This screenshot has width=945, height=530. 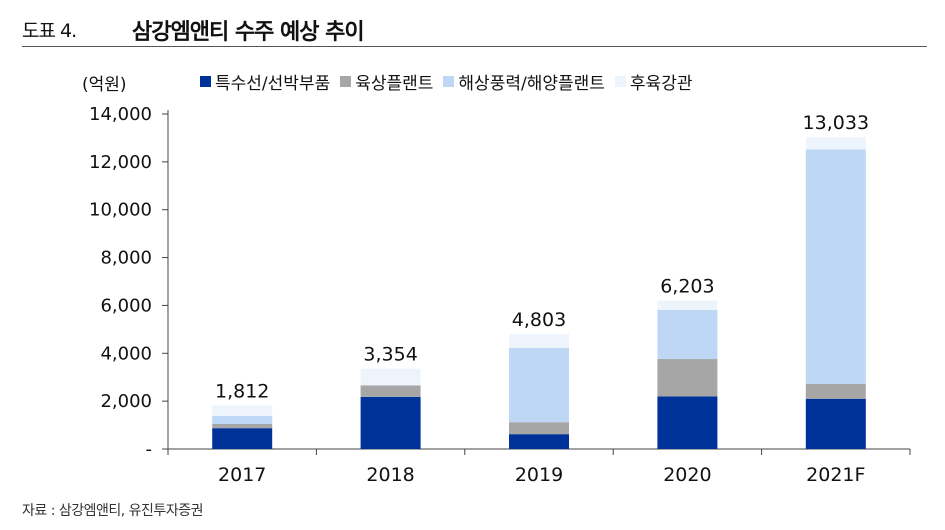 I want to click on x-tick-label: 2017, so click(x=242, y=475).